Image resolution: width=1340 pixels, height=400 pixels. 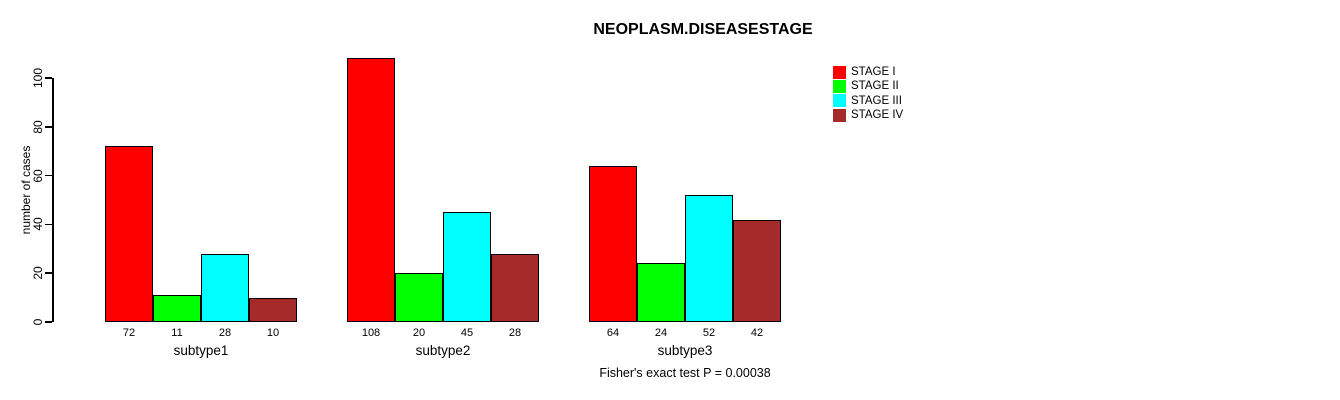 I want to click on legend-row: STAGE II, so click(x=868, y=86).